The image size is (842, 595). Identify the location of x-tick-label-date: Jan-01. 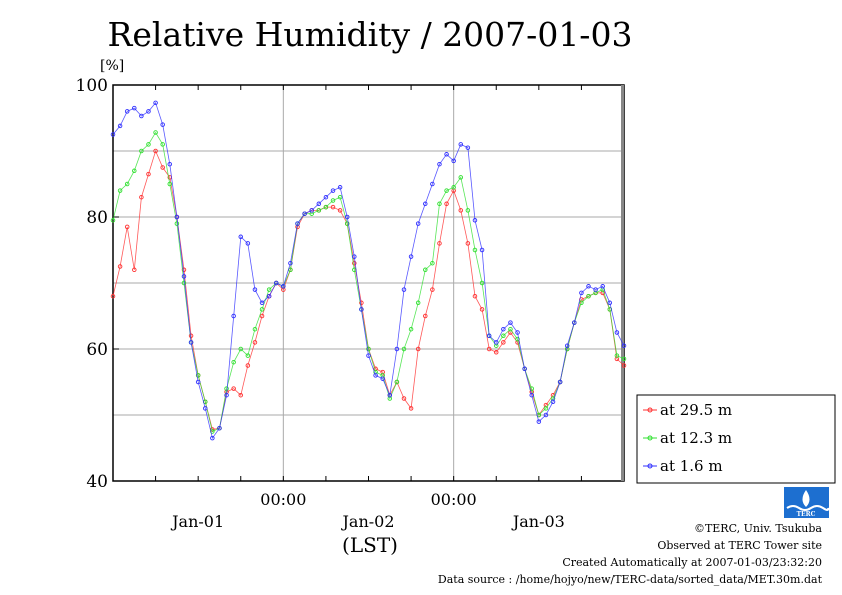
(197, 521).